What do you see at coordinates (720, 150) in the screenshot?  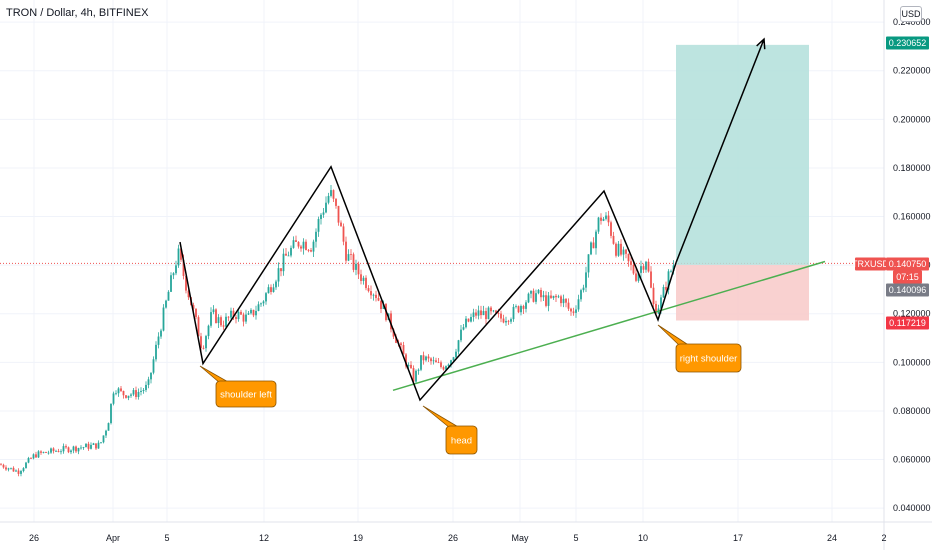 I see `projection-arrow-line` at bounding box center [720, 150].